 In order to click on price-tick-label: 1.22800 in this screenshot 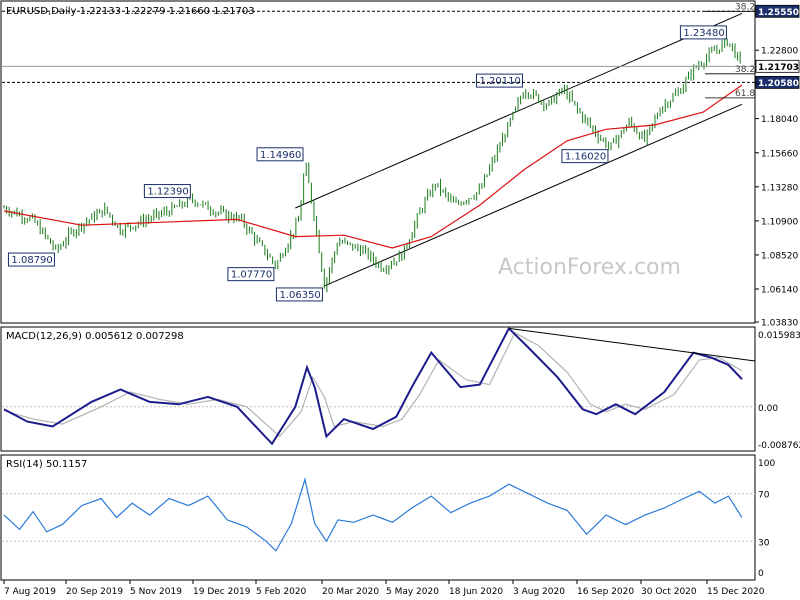, I will do `click(779, 52)`.